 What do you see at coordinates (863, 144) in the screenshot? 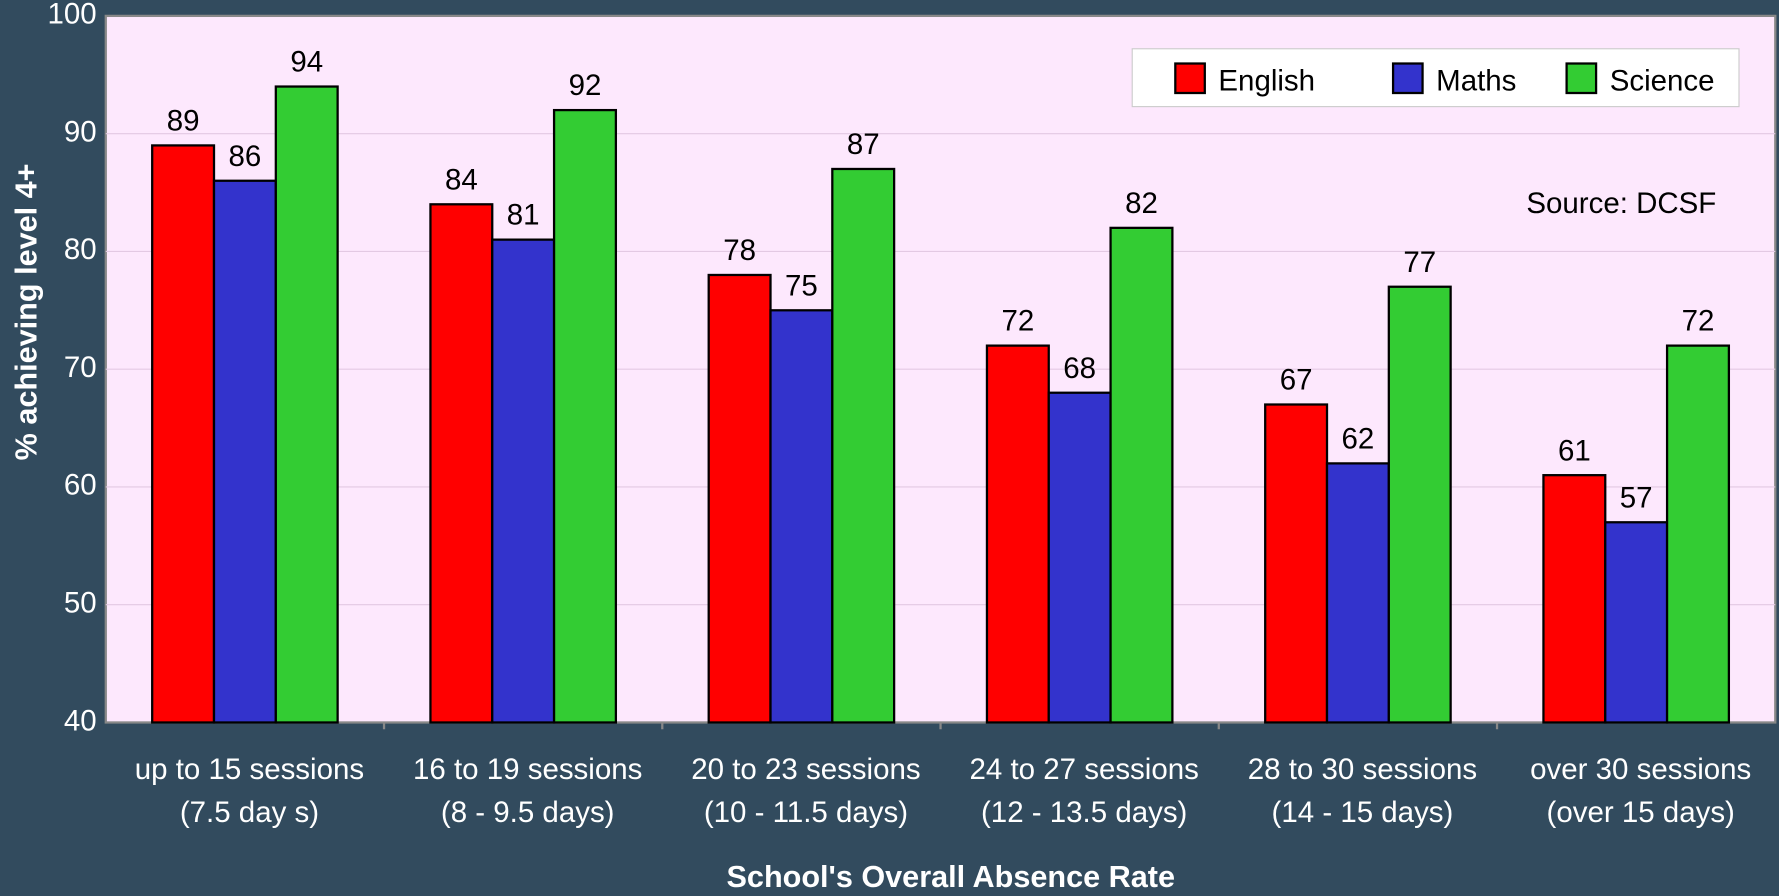
I see `value-label: 87` at bounding box center [863, 144].